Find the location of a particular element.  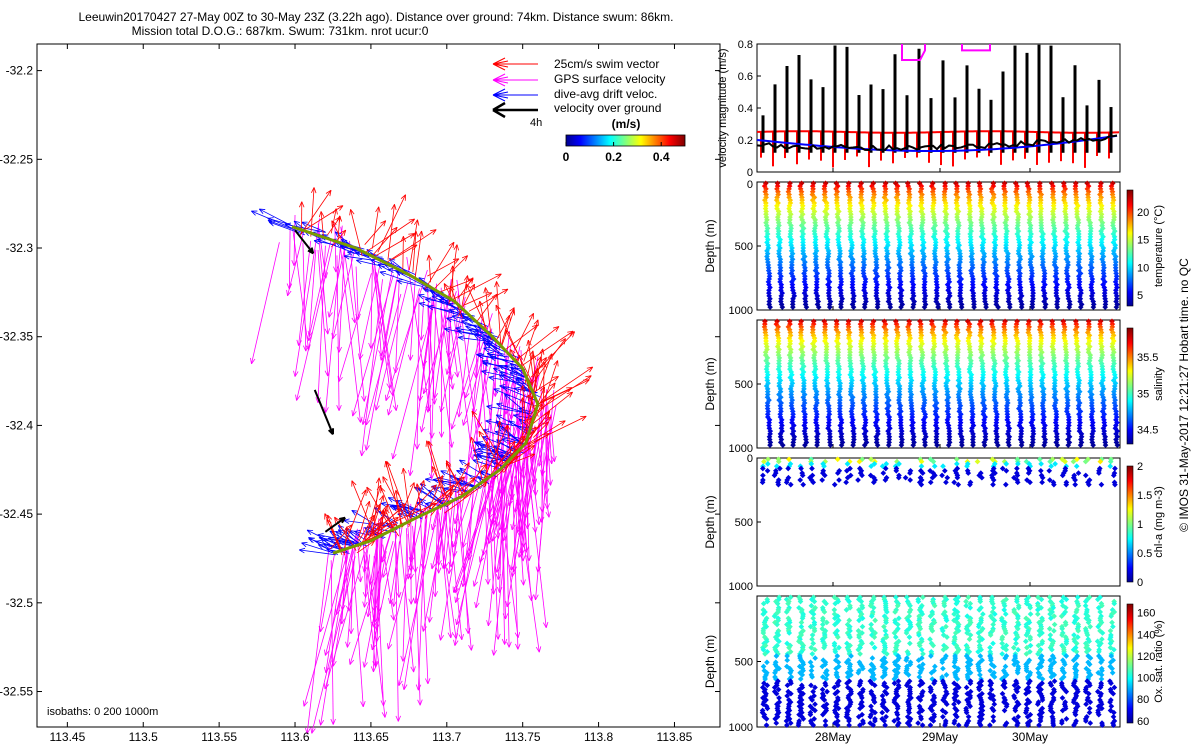

speed-colorbar-tick-label: 0.2 is located at coordinates (613, 157).